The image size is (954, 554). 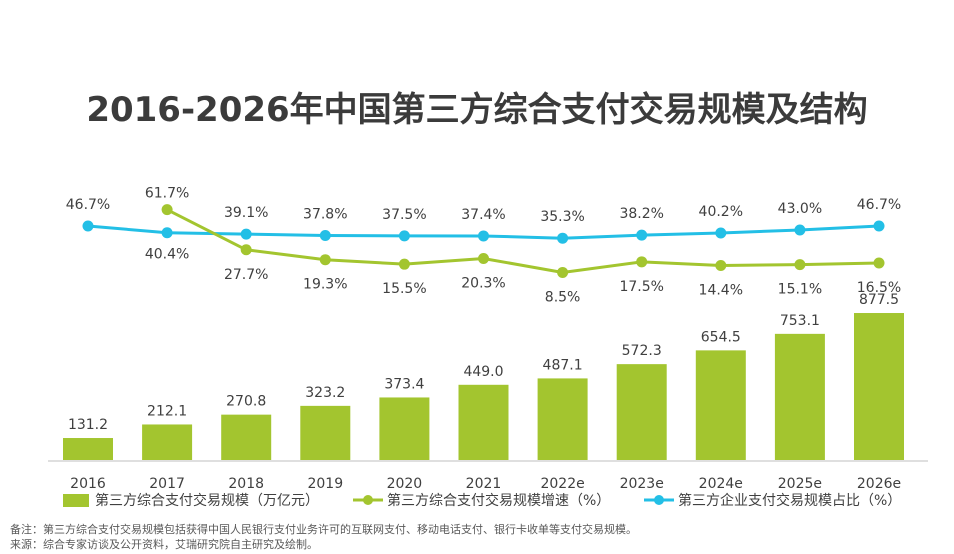 What do you see at coordinates (790, 501) in the screenshot?
I see `legend-share-label: 第三方企业支付交易规模占比（%）` at bounding box center [790, 501].